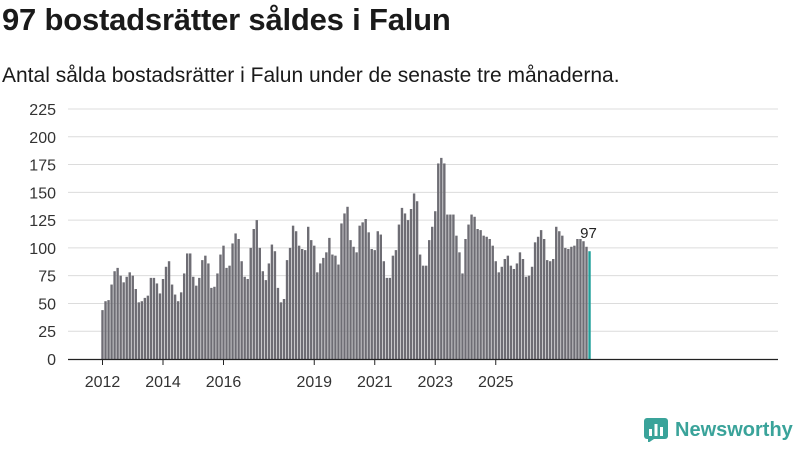 Image resolution: width=800 pixels, height=450 pixels. Describe the element at coordinates (435, 382) in the screenshot. I see `x-tick-label: 2023` at that location.